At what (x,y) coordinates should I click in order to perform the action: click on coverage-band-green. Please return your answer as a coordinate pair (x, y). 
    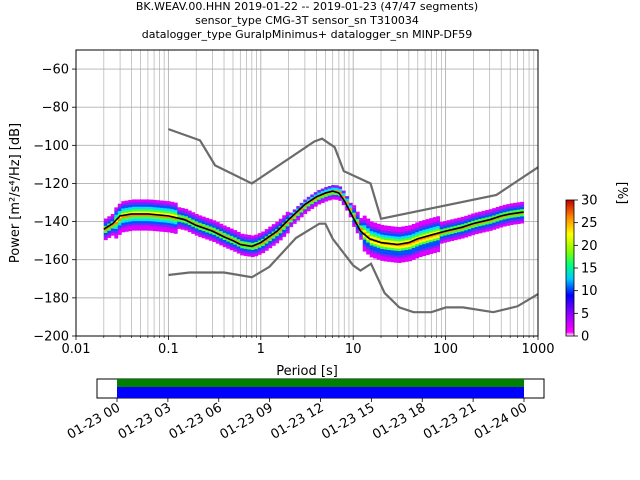
    Looking at the image, I should click on (320, 383).